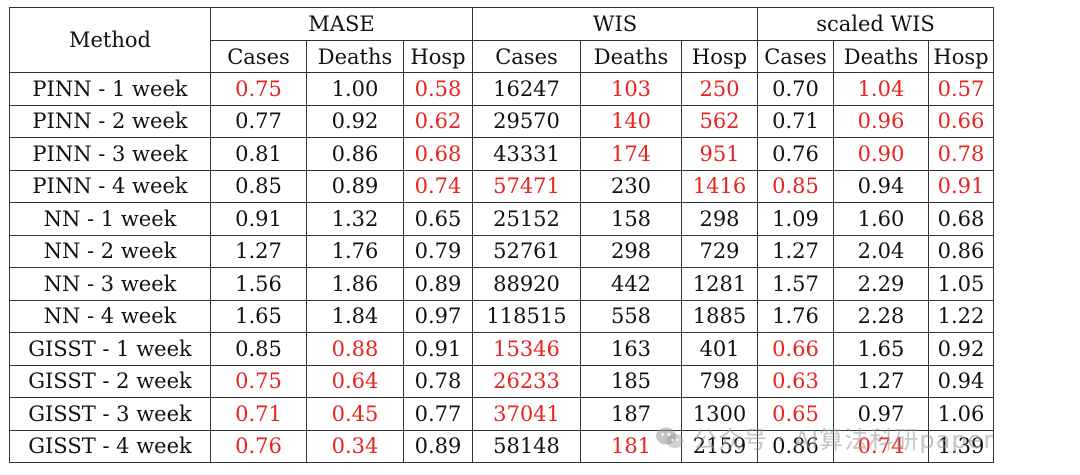  Describe the element at coordinates (526, 219) in the screenshot. I see `cell-wis-cases: 25152` at that location.